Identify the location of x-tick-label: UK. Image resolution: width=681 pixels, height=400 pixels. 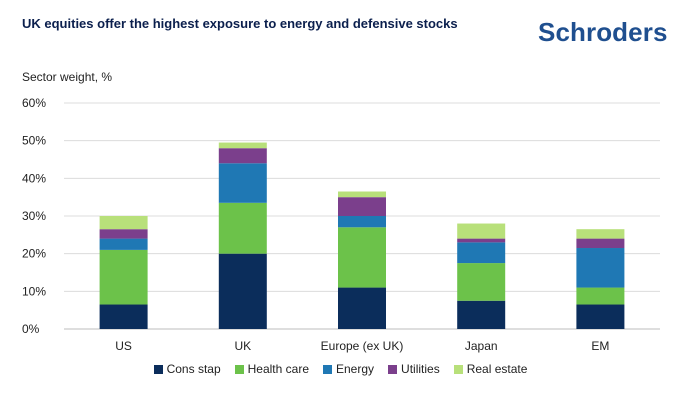
(242, 346).